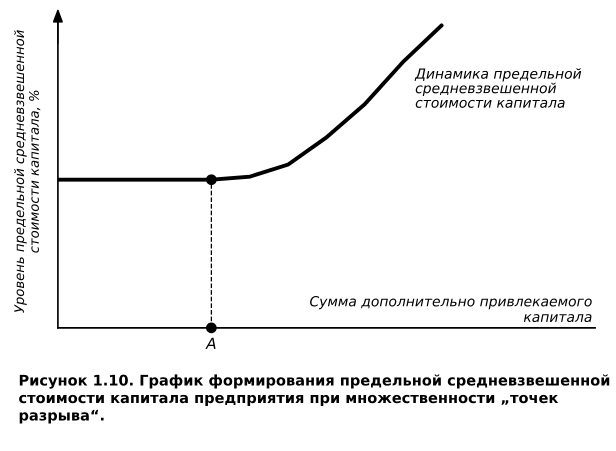 This screenshot has width=616, height=451. I want to click on text: A, so click(210, 343).